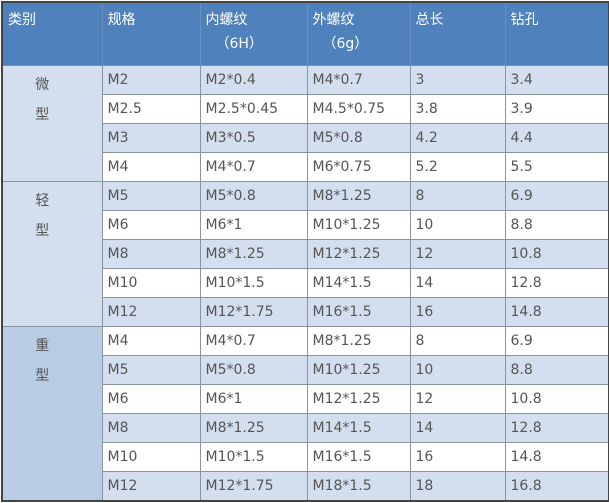 Image resolution: width=609 pixels, height=503 pixels. Describe the element at coordinates (253, 109) in the screenshot. I see `table-cell: M2.5*0.45` at that location.